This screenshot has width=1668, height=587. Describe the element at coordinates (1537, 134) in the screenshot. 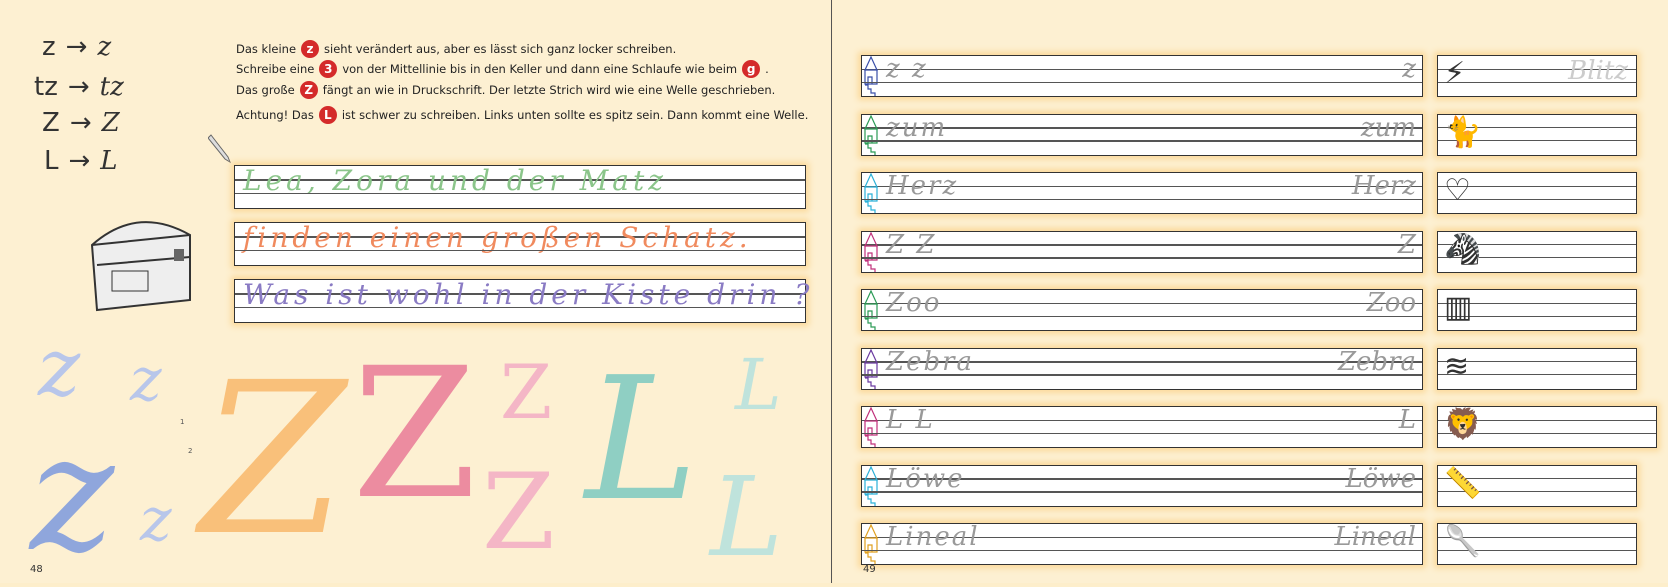

I see `picture-box: 🐈` at that location.